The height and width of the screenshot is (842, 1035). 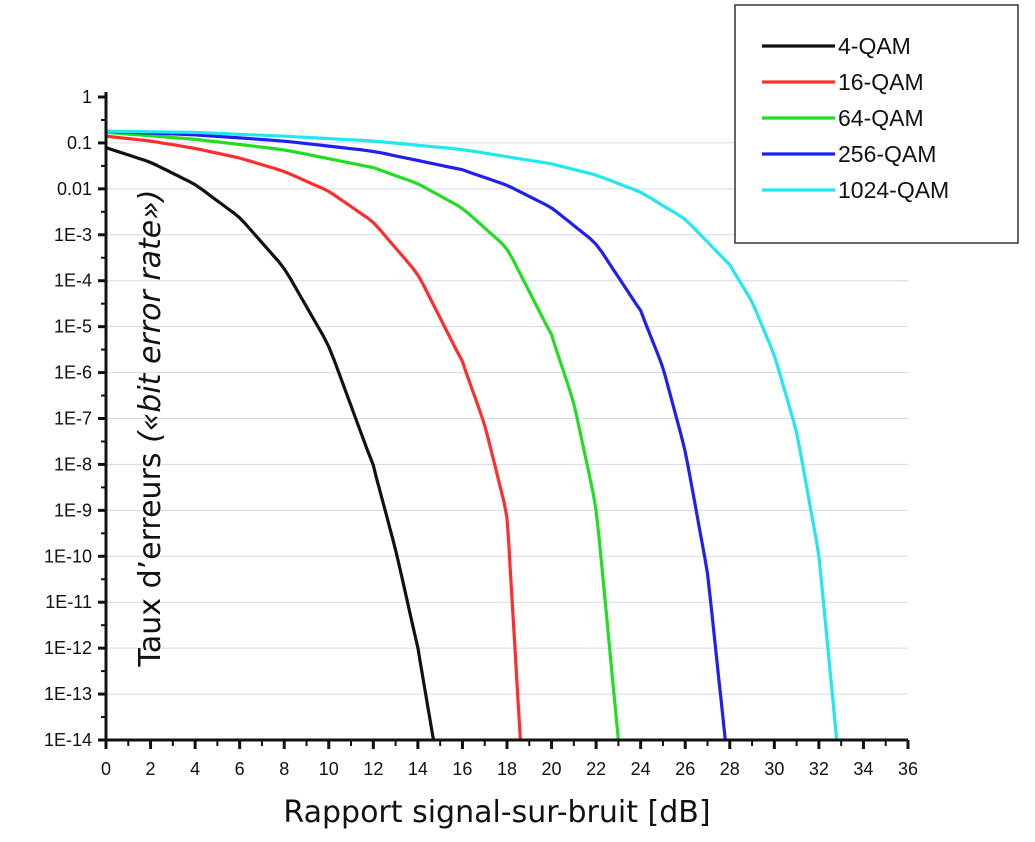 What do you see at coordinates (496, 812) in the screenshot?
I see `x-axis-label: Rapport signal-sur-bruit [dB]` at bounding box center [496, 812].